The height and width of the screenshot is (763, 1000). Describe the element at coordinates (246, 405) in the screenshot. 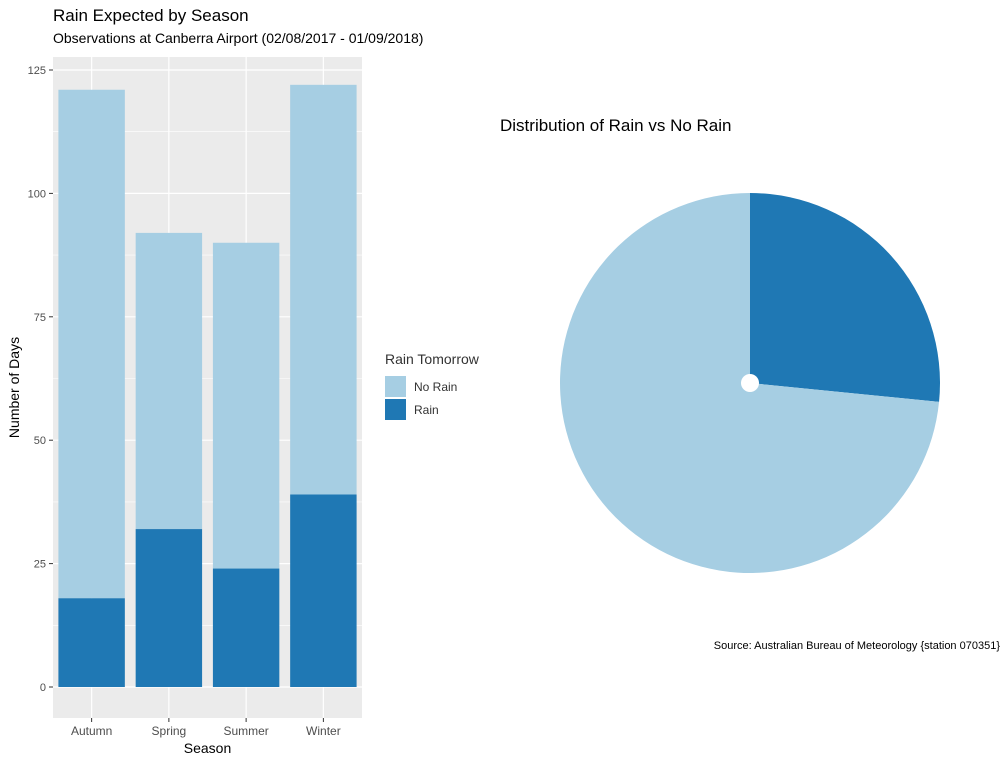

I see `bar-no-rain-summer` at that location.